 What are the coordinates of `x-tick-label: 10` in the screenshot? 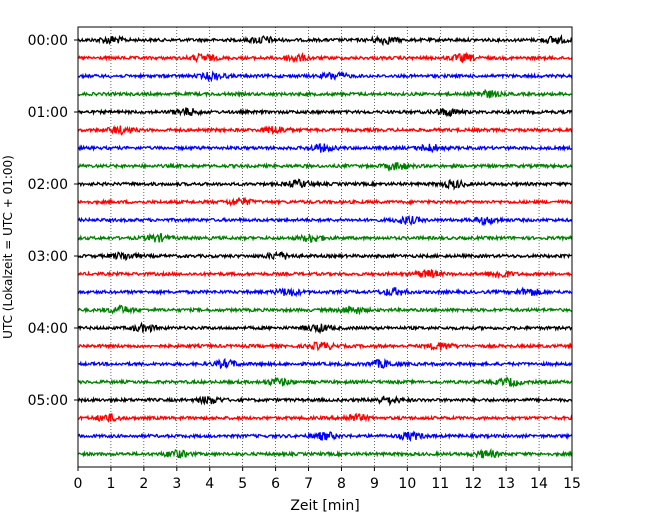 It's located at (407, 484).